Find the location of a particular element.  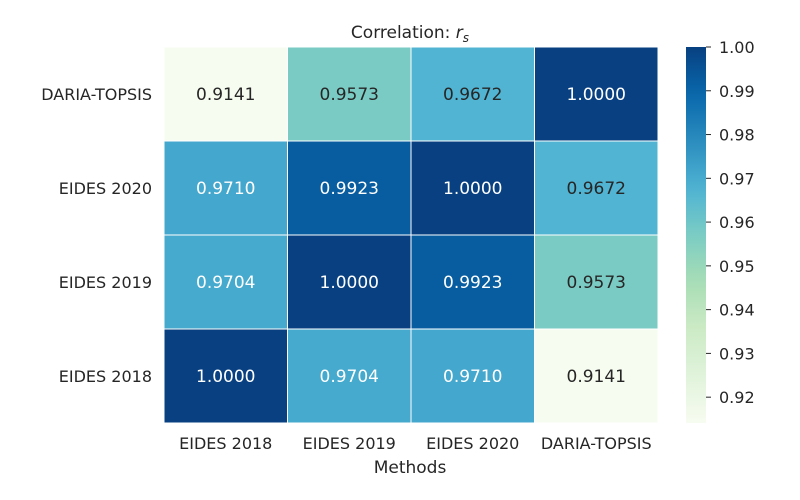

colorbar is located at coordinates (696, 235).